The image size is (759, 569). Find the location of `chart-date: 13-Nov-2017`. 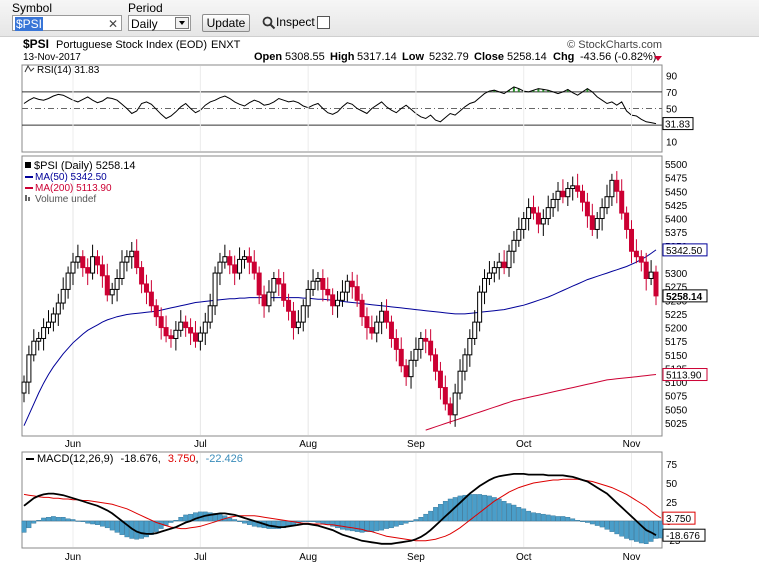

chart-date: 13-Nov-2017 is located at coordinates (52, 57).